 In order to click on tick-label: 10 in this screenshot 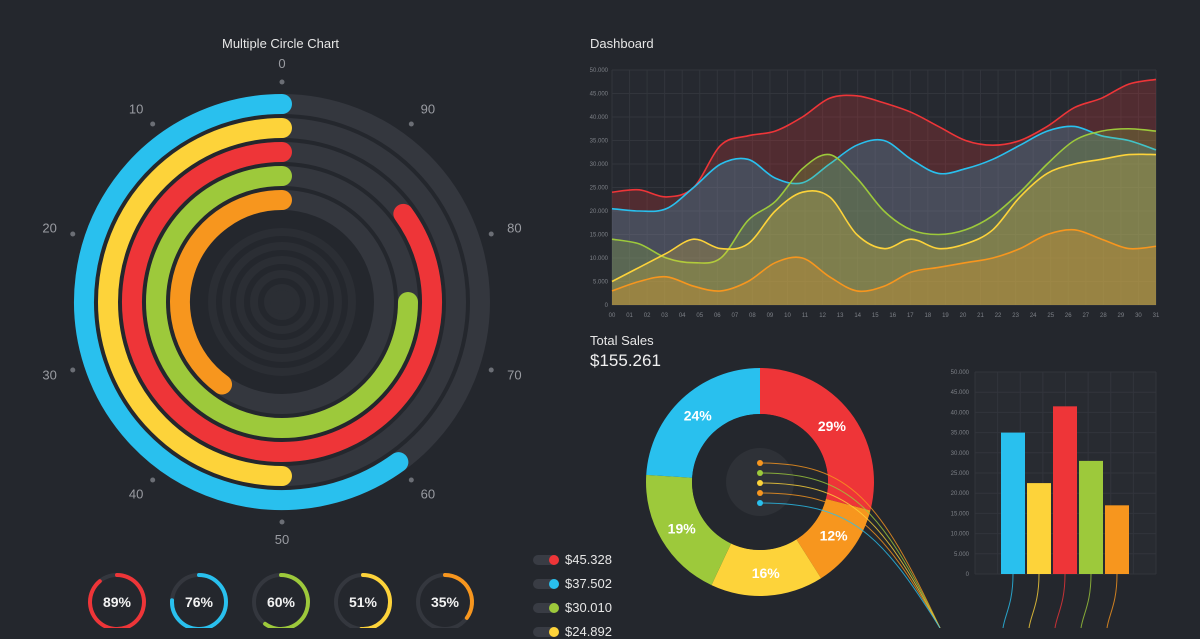, I will do `click(136, 108)`.